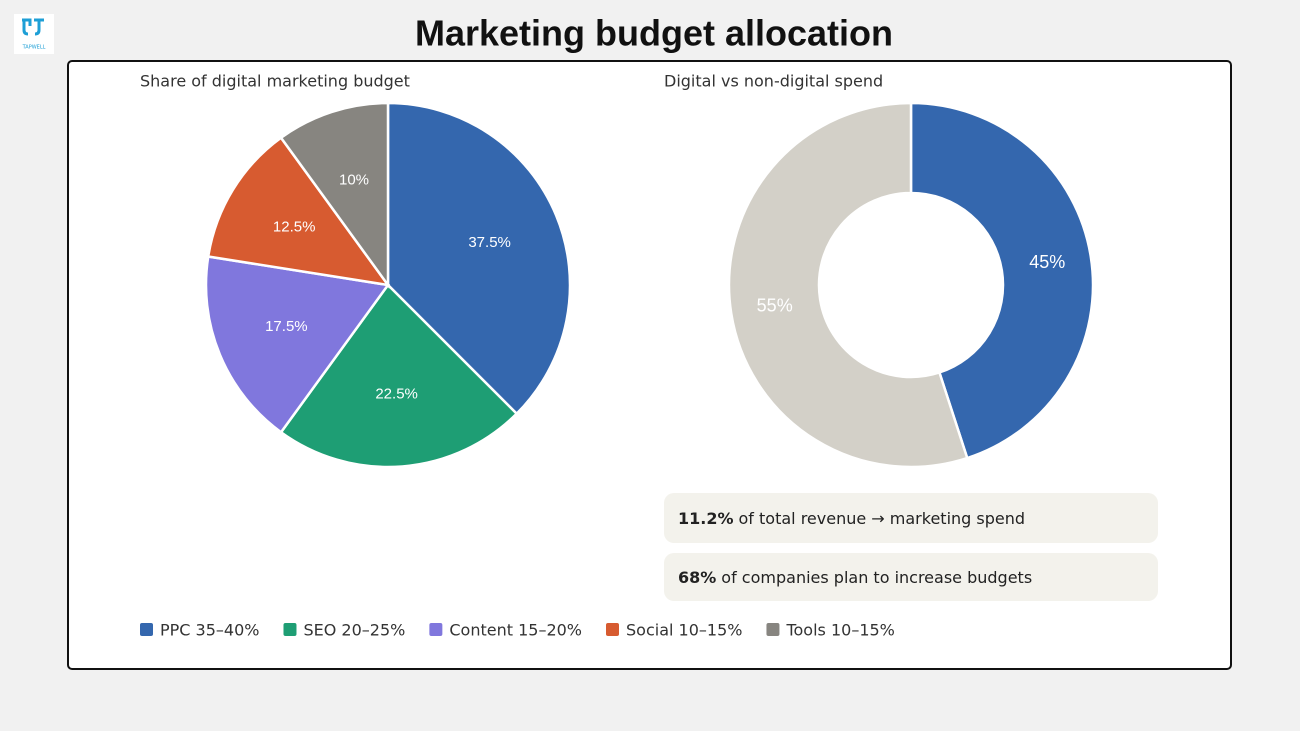 This screenshot has width=1300, height=731. Describe the element at coordinates (354, 630) in the screenshot. I see `legend-label: SEO 20–25%` at that location.